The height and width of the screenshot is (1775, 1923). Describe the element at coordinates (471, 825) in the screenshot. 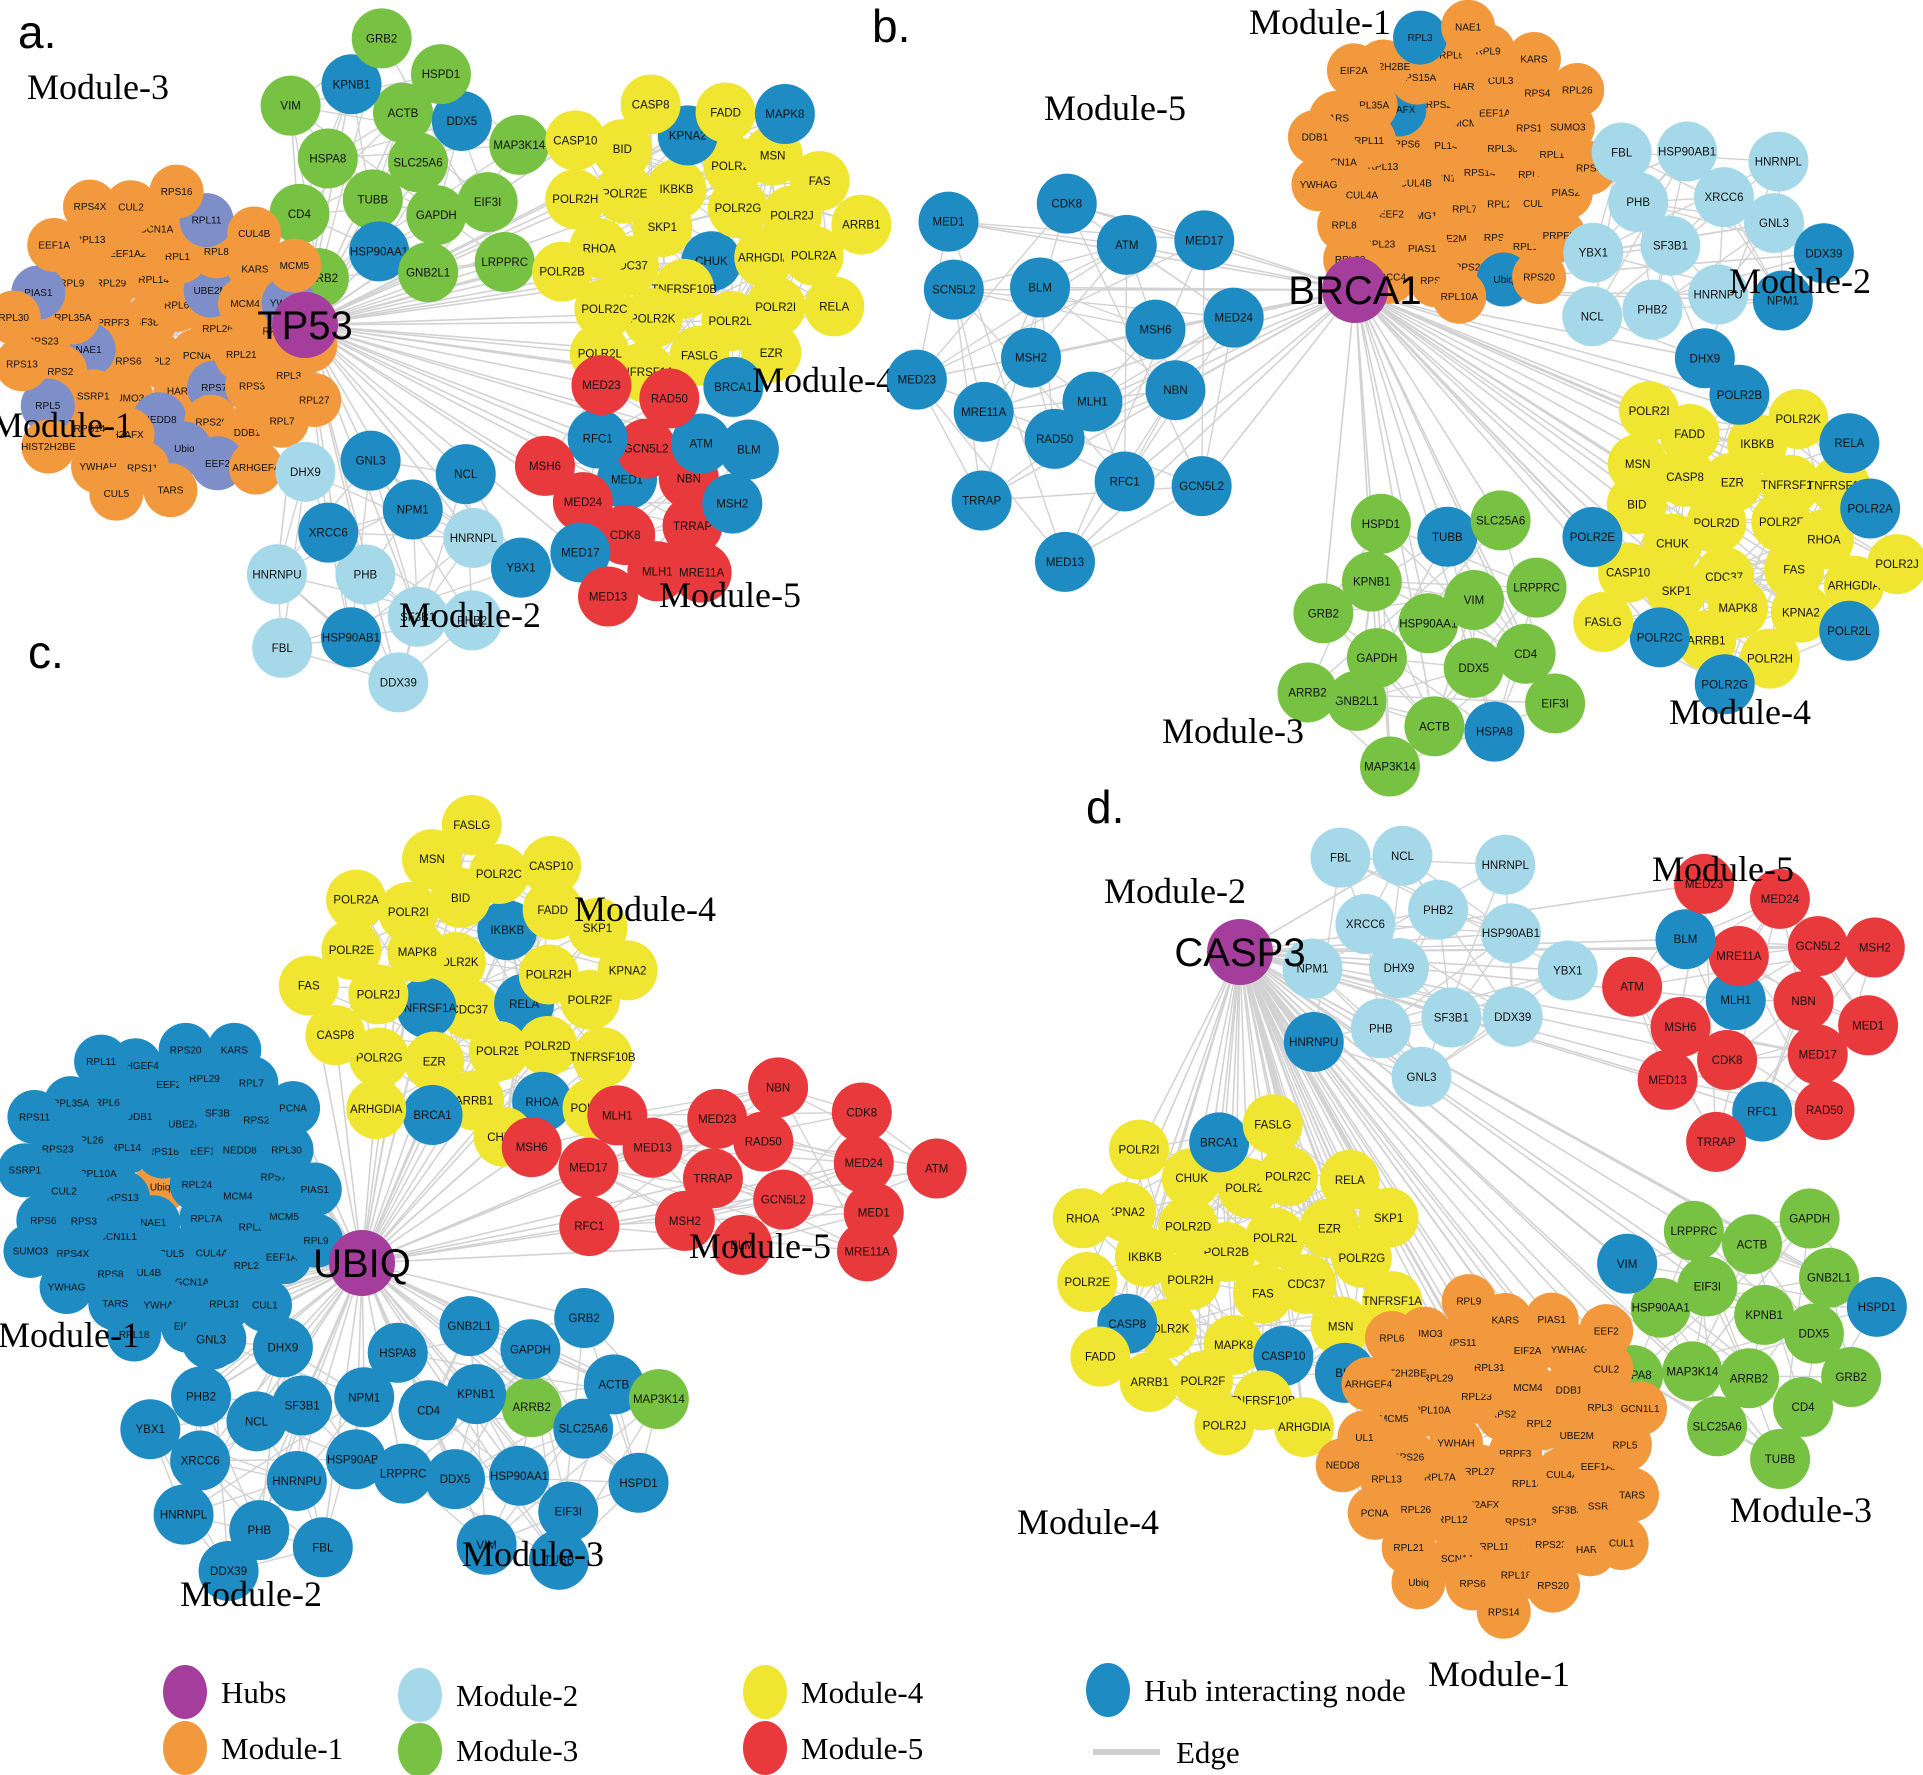

I see `node-FASLG` at that location.